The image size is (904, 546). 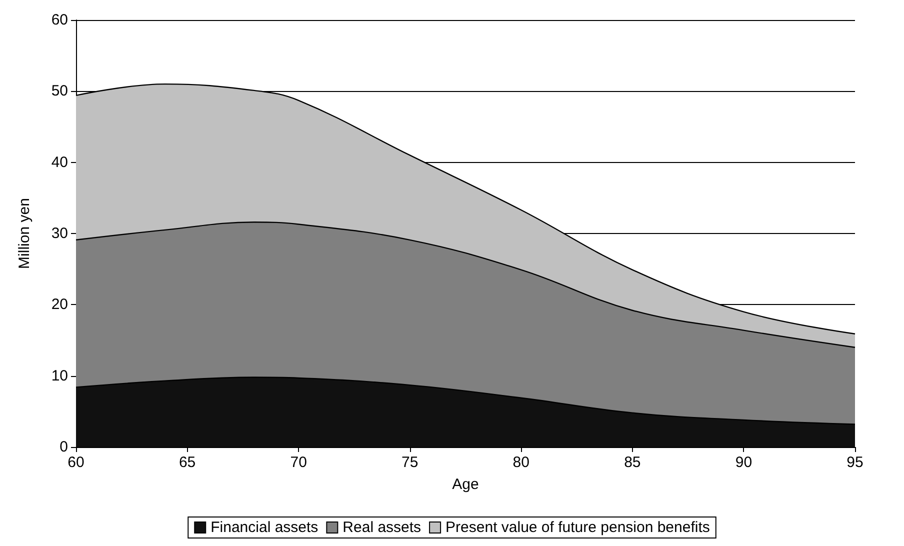 I want to click on y-tick-label: 40, so click(x=59, y=162).